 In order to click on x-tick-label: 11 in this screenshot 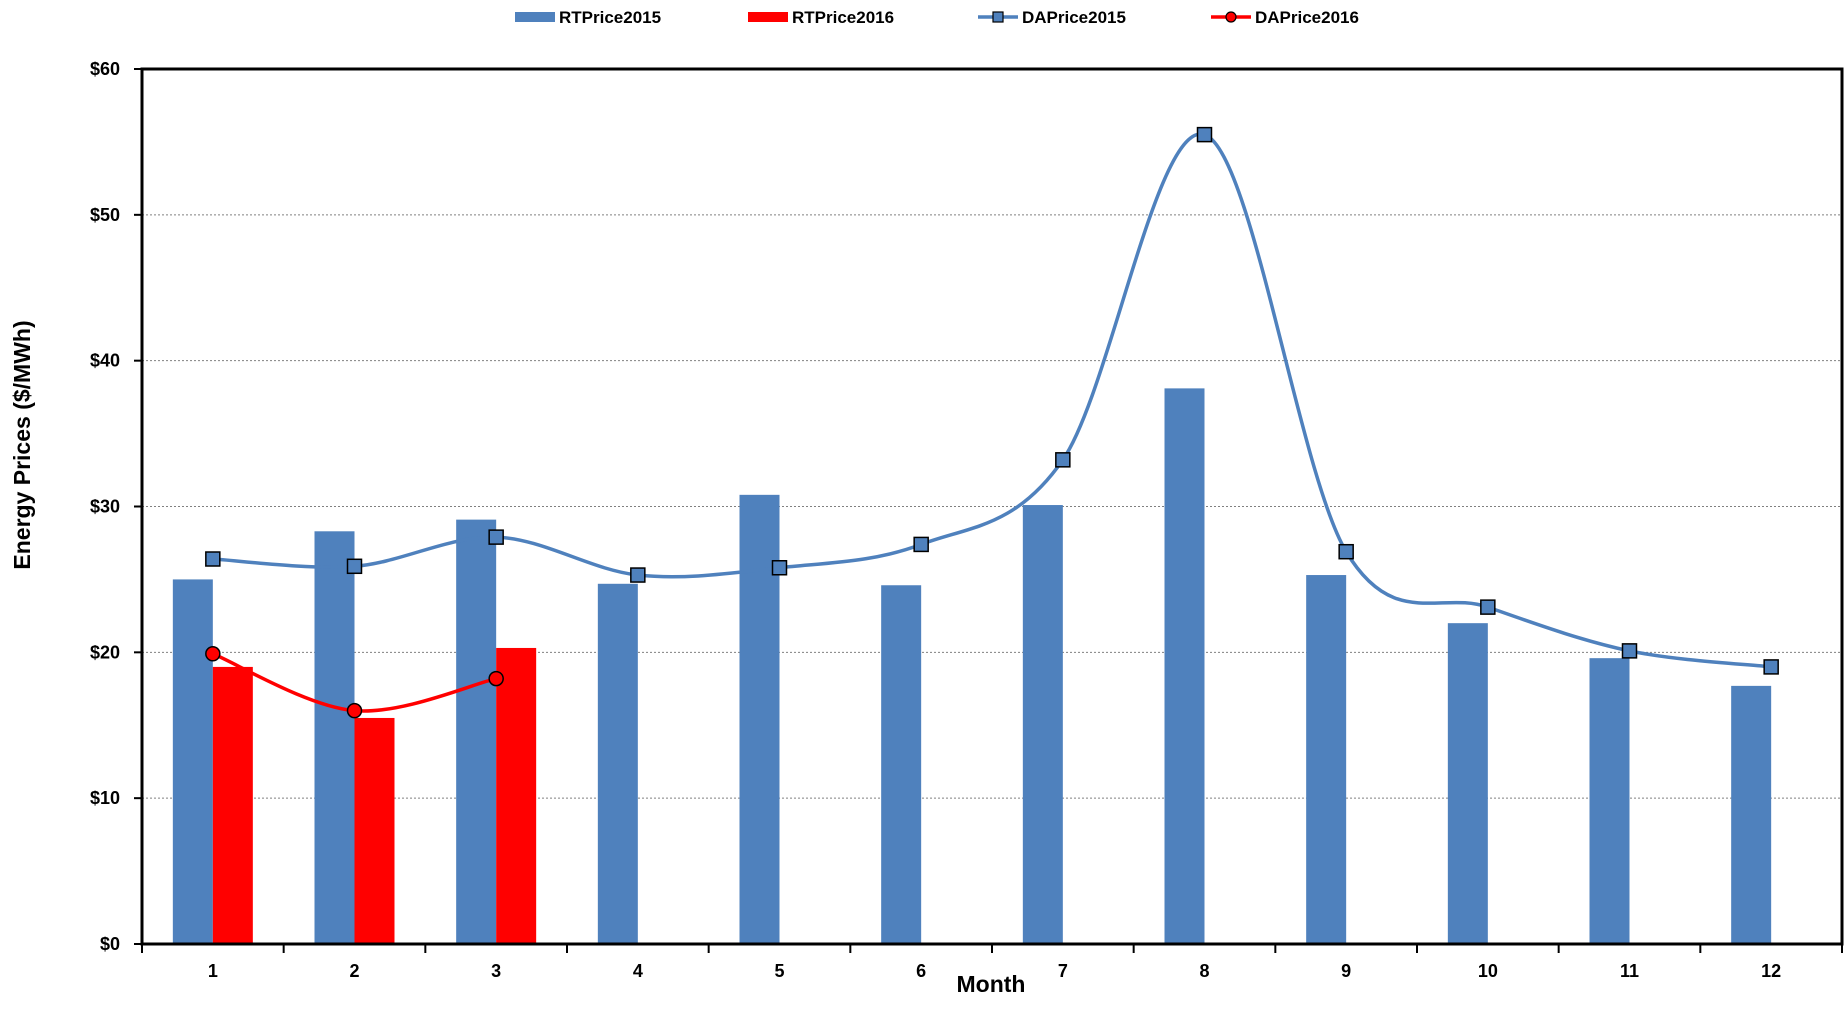, I will do `click(1629, 971)`.